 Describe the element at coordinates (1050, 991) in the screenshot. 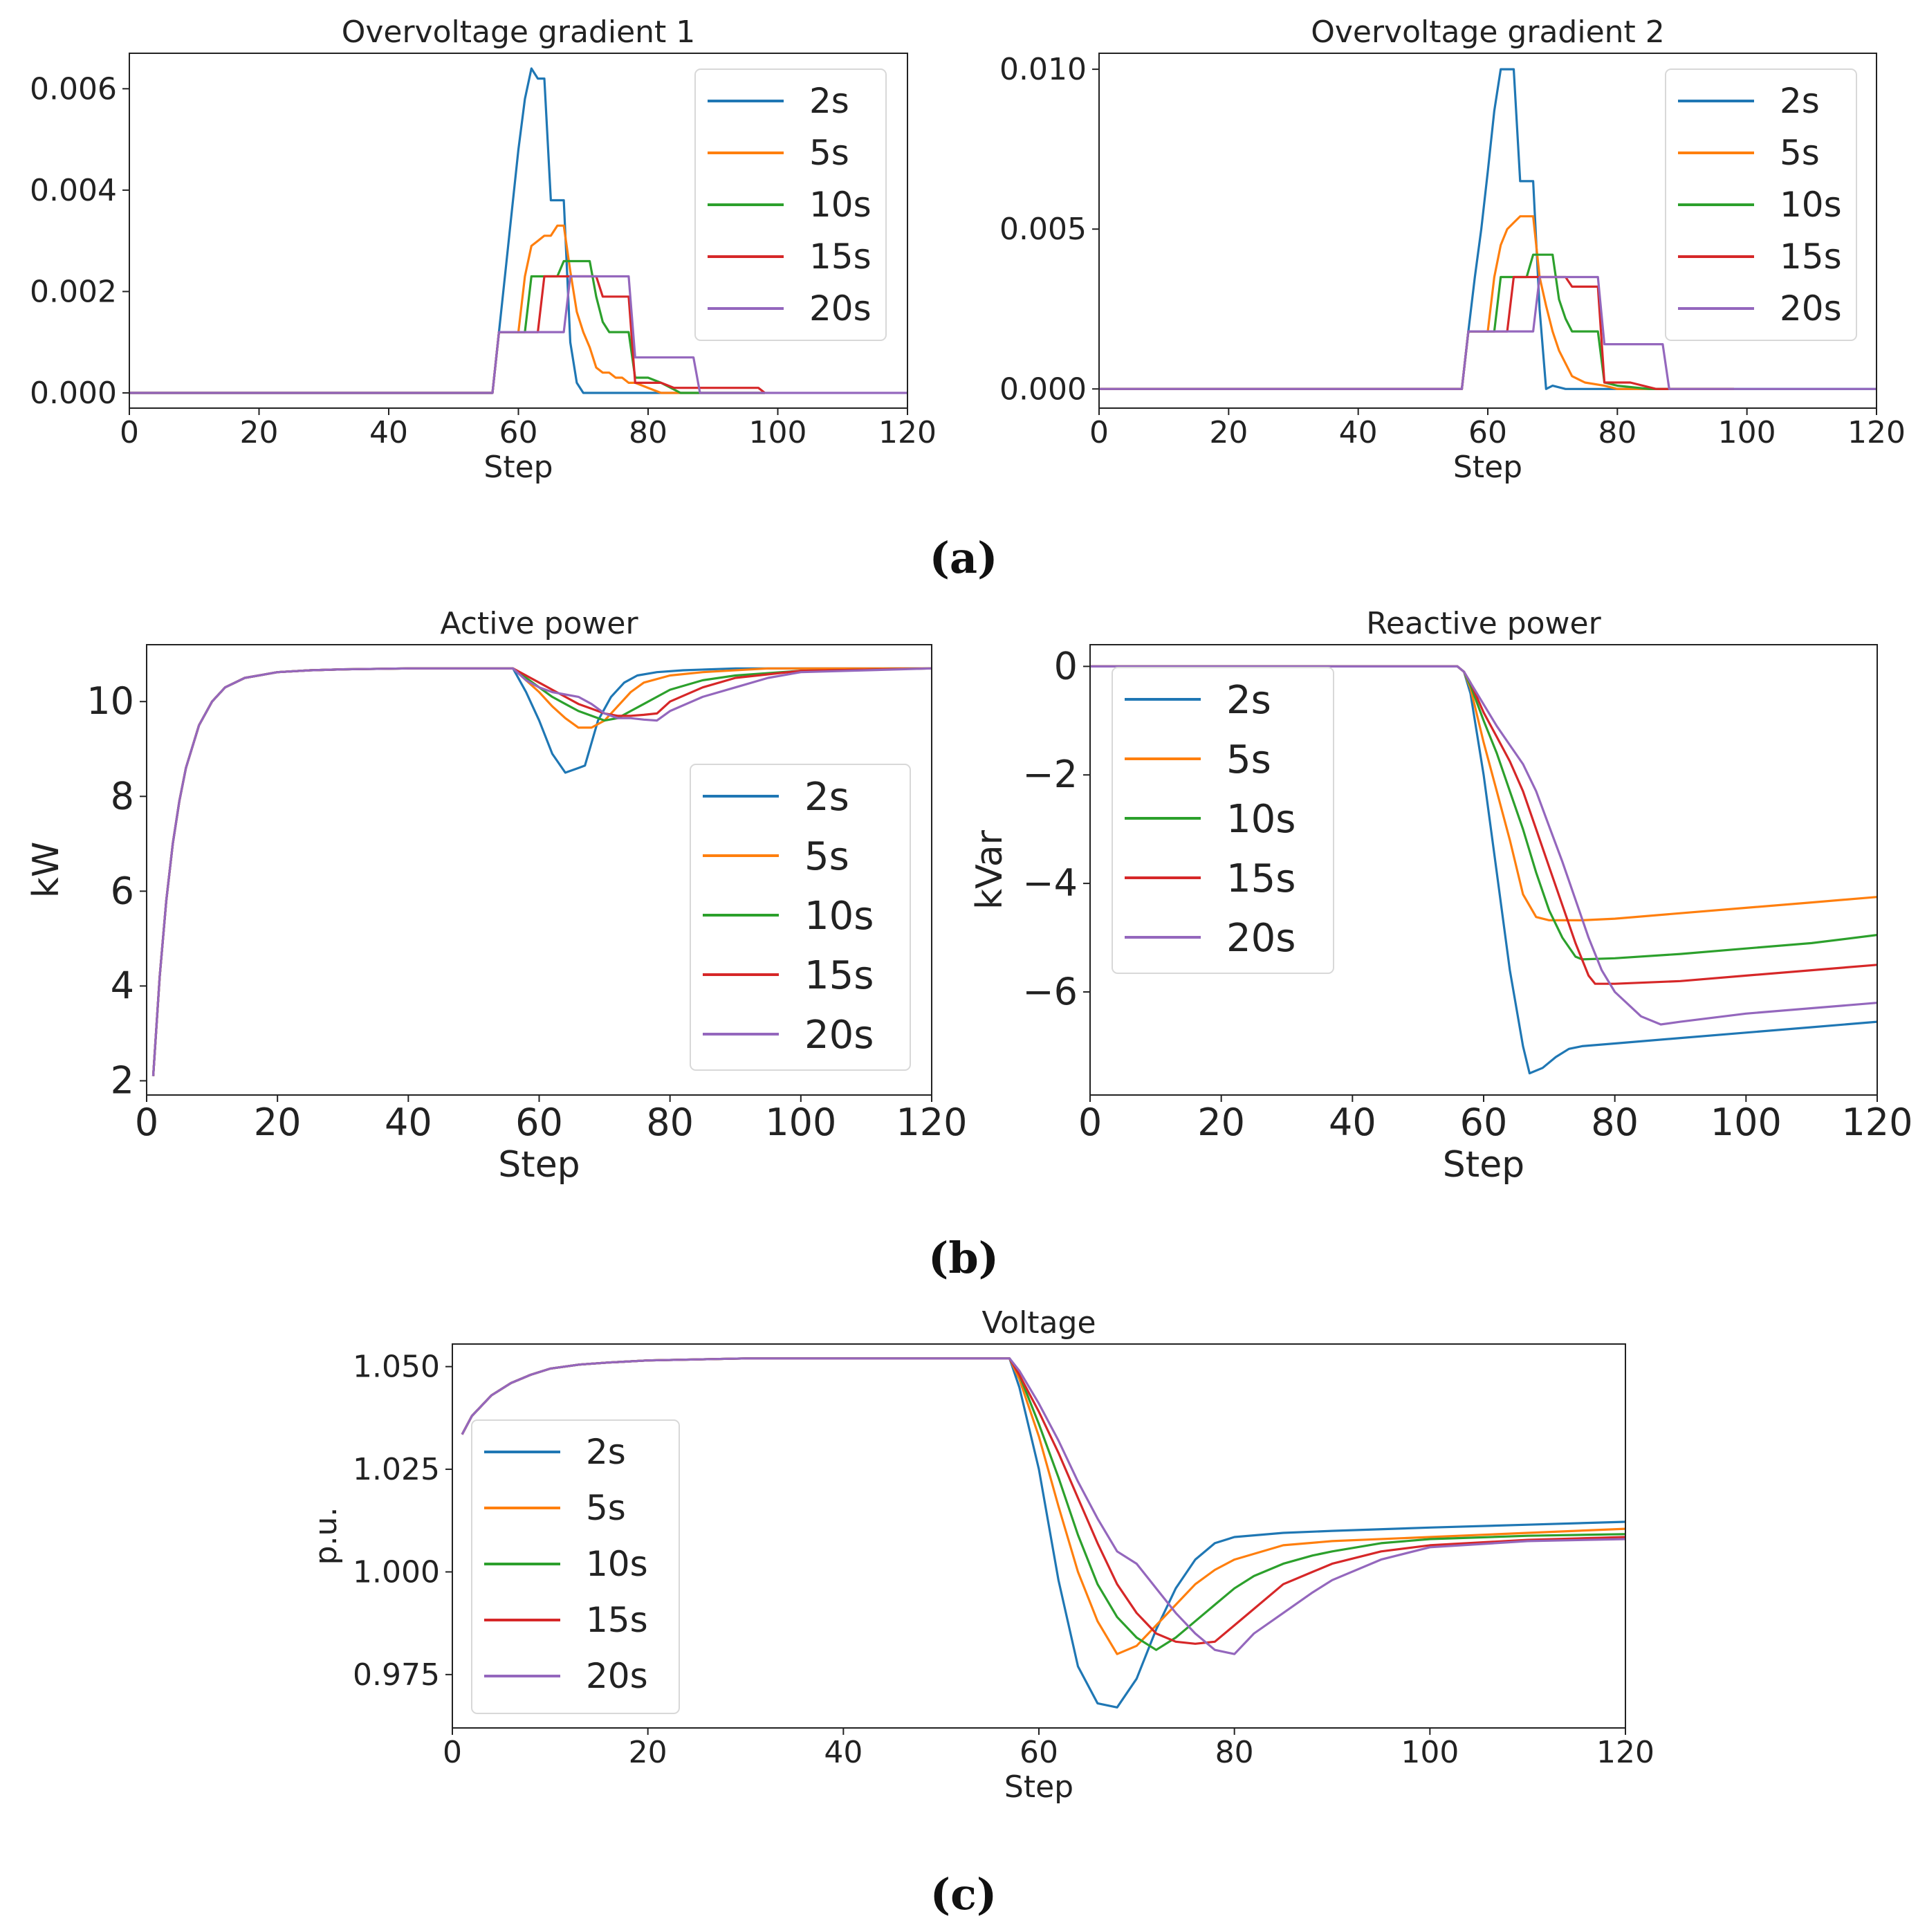

I see `y-tick-label: −6` at that location.